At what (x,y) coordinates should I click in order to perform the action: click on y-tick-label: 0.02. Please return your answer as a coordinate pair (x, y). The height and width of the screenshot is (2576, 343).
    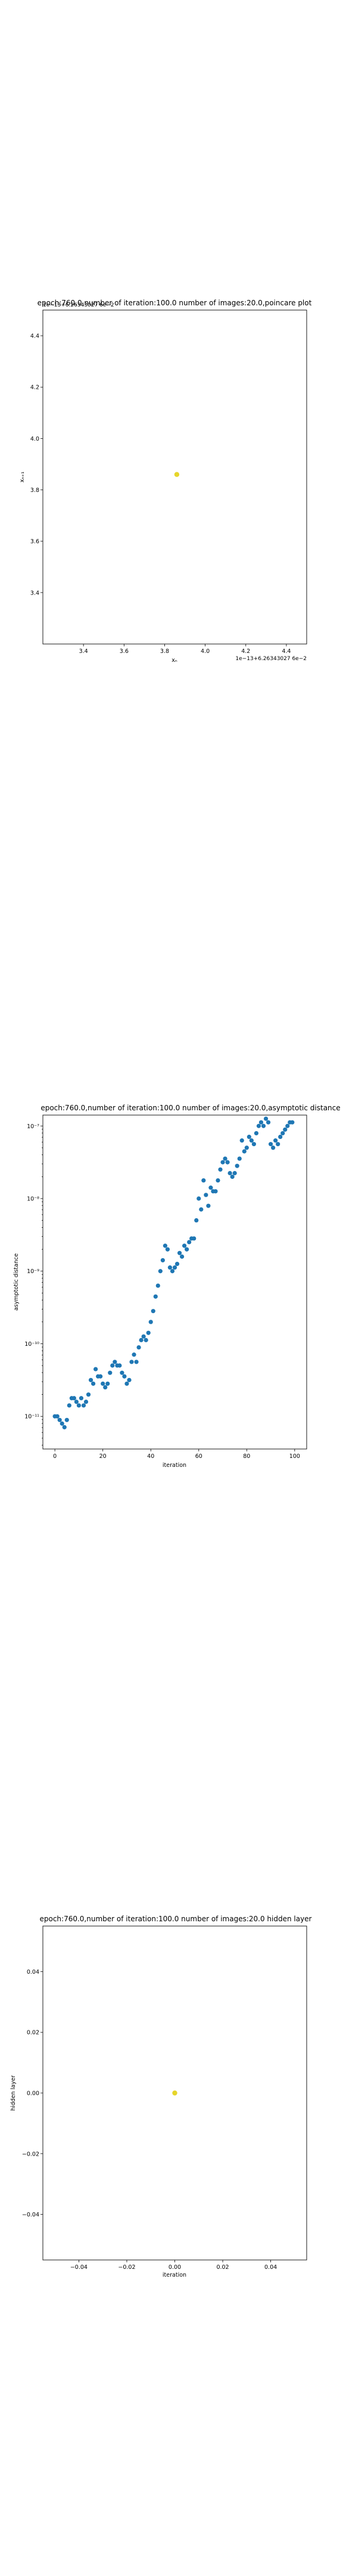
    Looking at the image, I should click on (33, 2033).